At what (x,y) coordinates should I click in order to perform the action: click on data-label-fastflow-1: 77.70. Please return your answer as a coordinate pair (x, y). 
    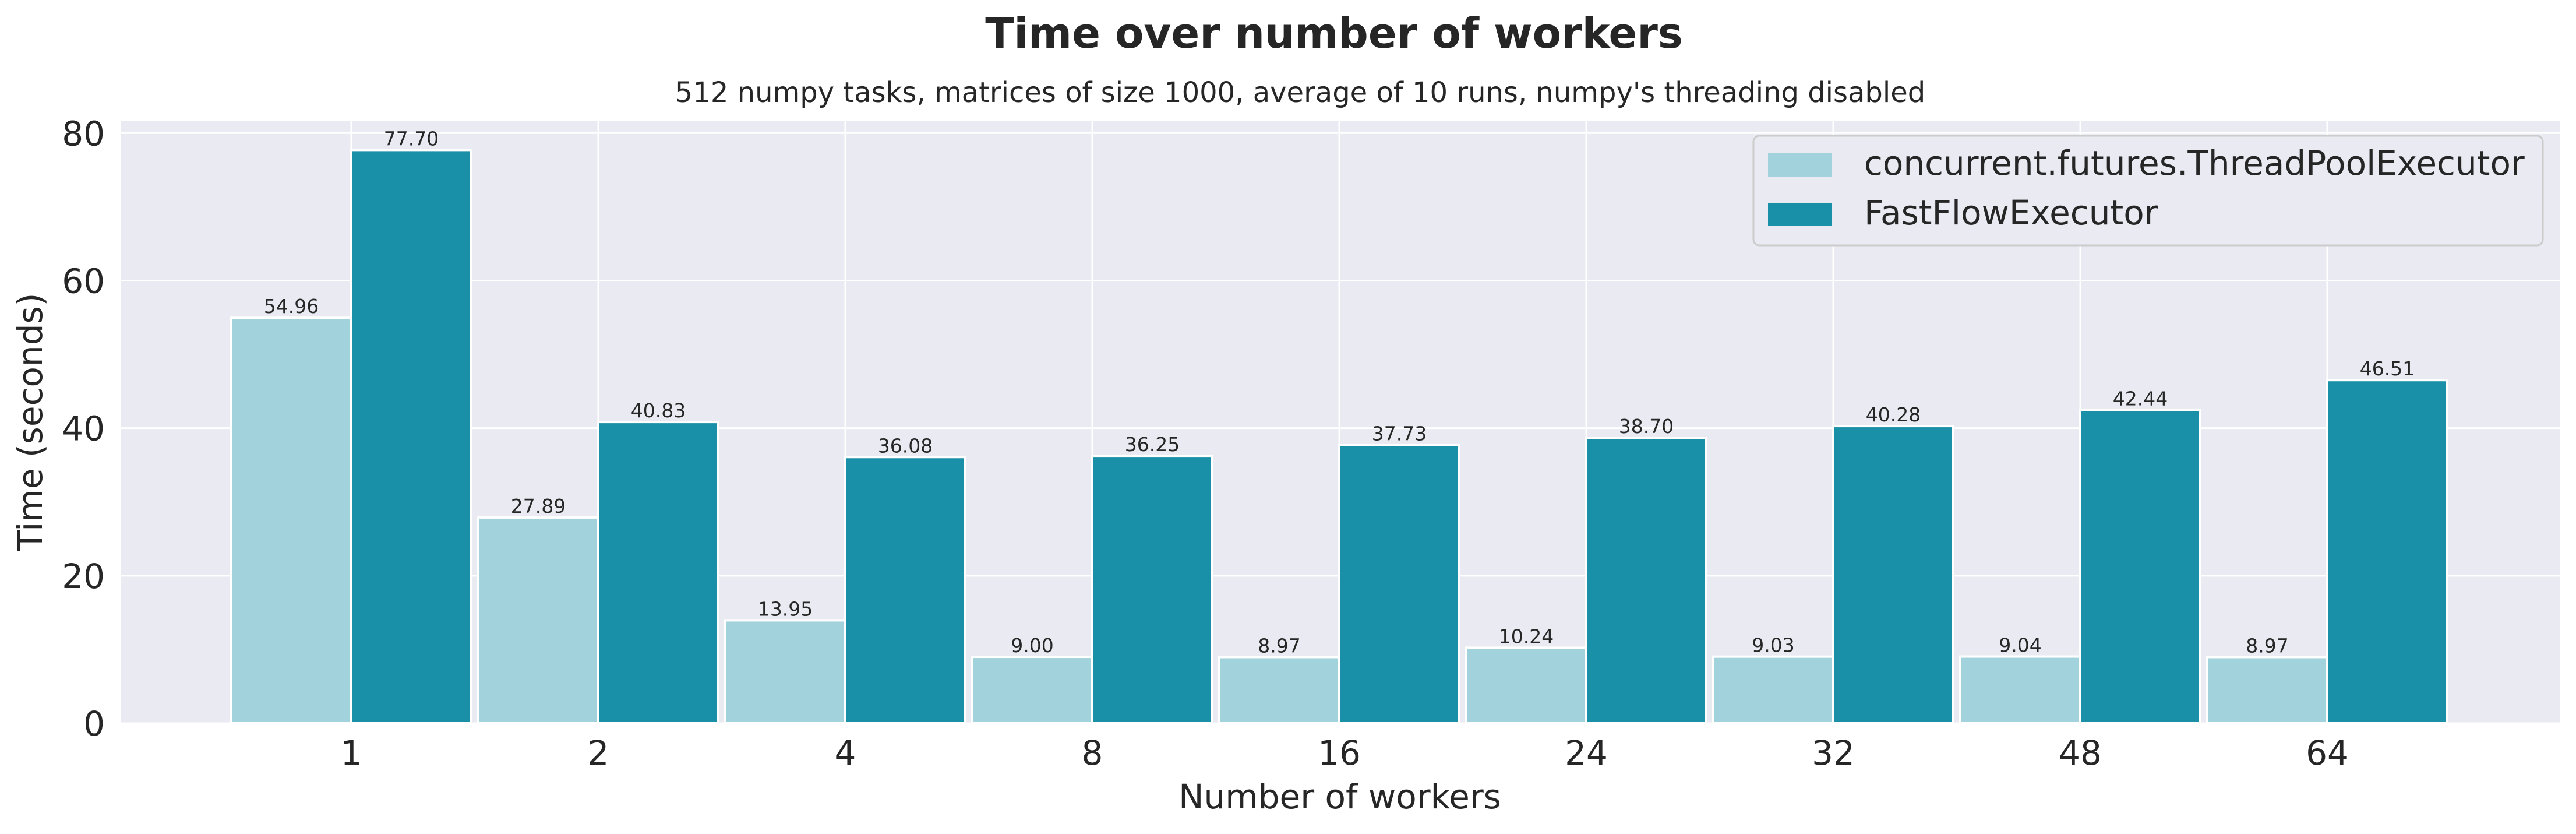
    Looking at the image, I should click on (412, 138).